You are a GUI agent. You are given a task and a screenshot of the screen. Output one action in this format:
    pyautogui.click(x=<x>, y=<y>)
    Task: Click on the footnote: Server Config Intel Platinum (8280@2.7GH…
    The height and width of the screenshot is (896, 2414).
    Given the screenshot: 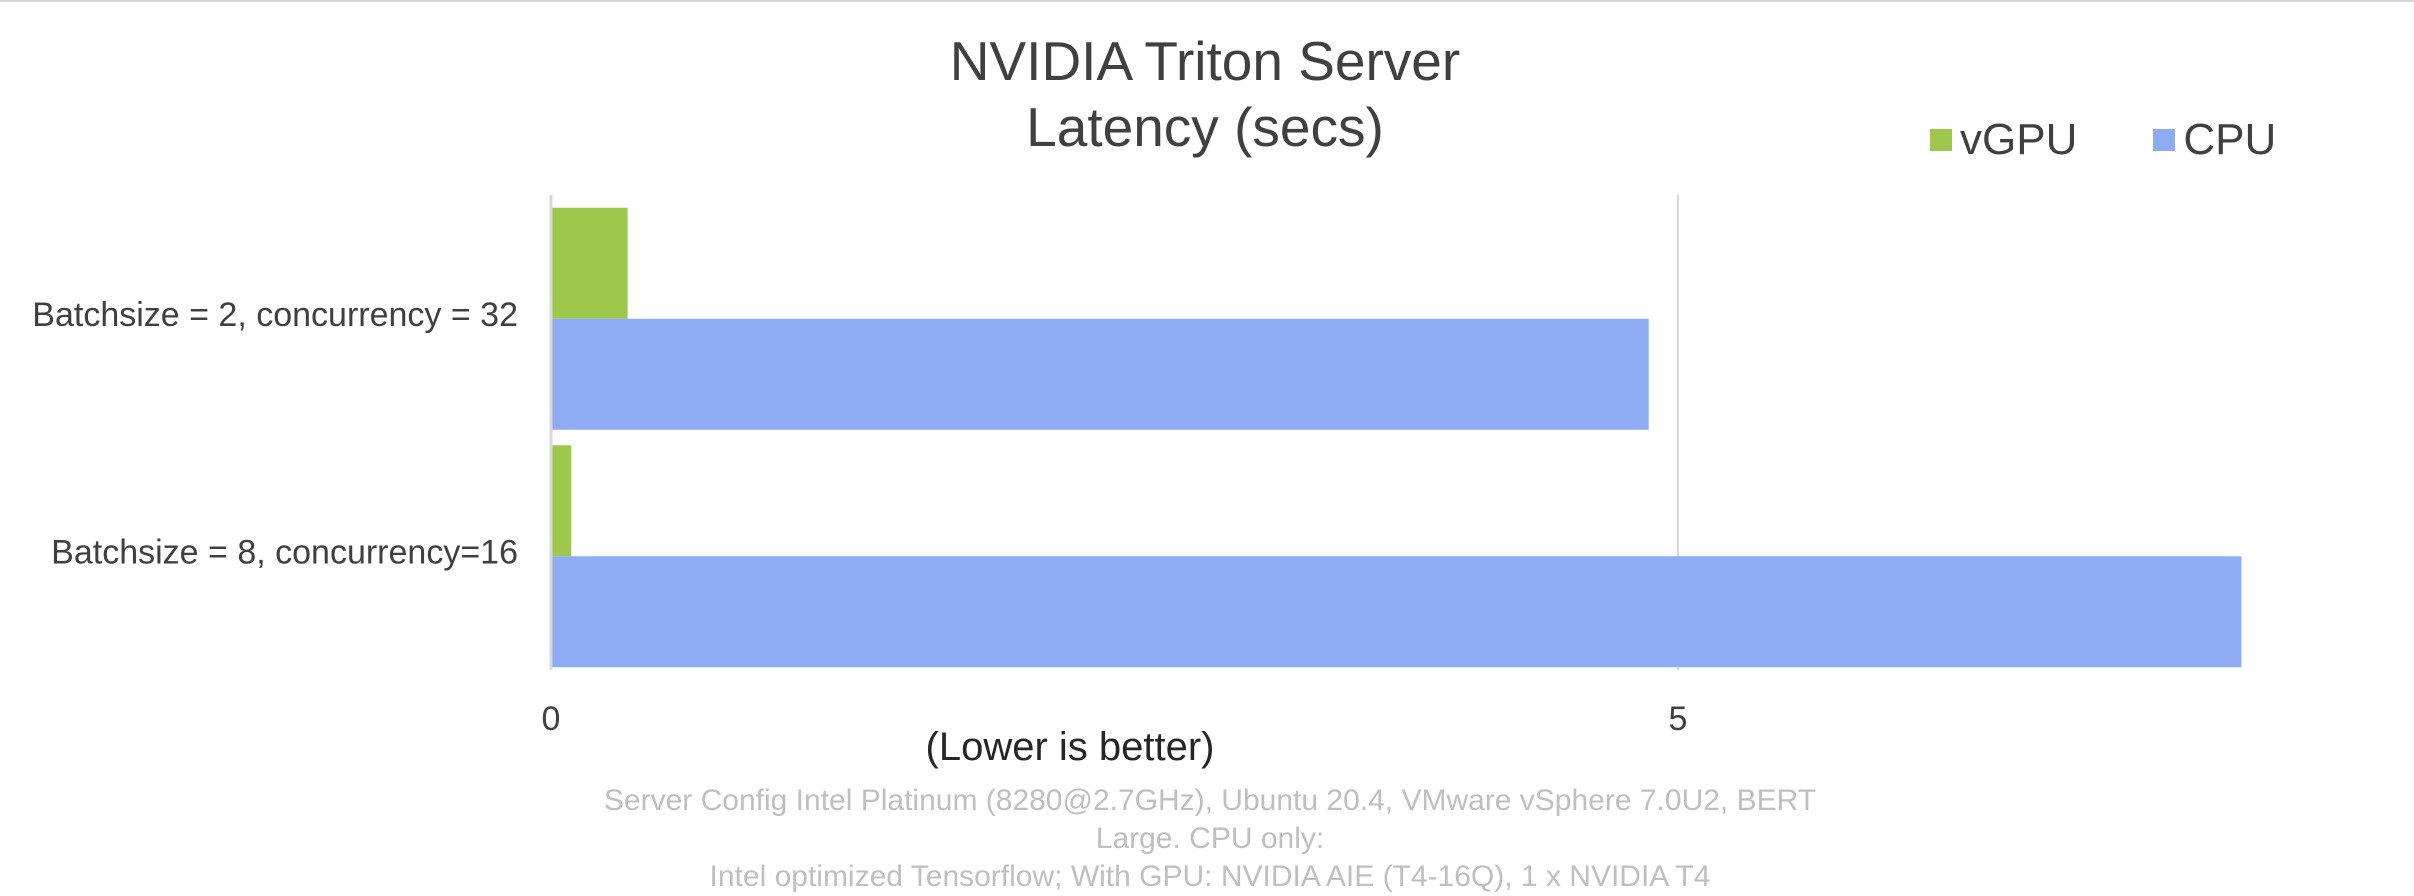 What is the action you would take?
    pyautogui.click(x=1210, y=839)
    